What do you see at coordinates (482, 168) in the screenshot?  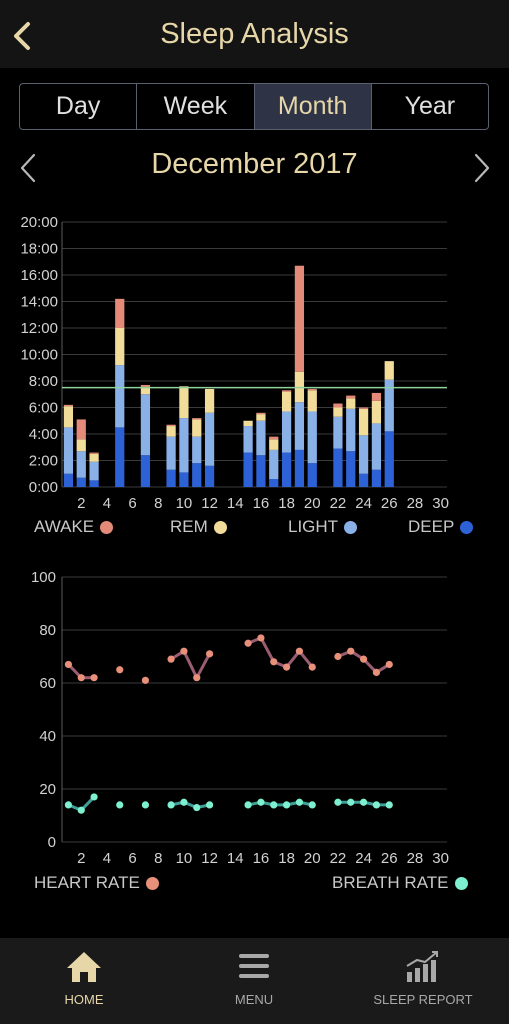 I see `chevron-right-icon` at bounding box center [482, 168].